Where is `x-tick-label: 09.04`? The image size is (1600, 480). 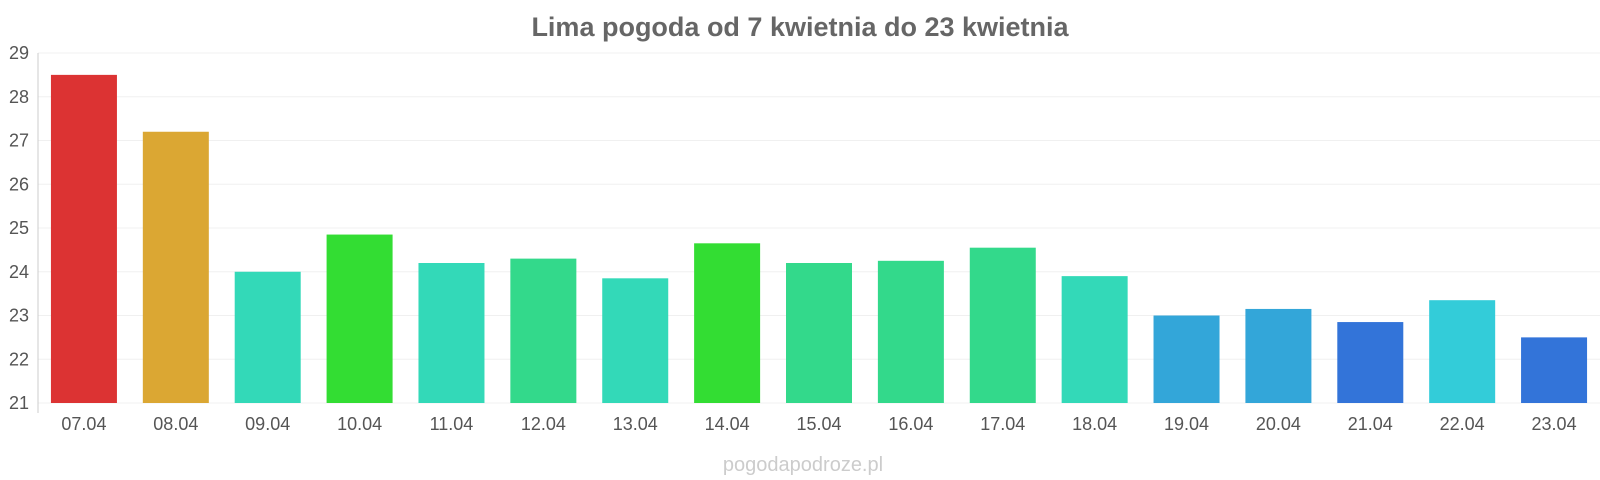 x-tick-label: 09.04 is located at coordinates (267, 424).